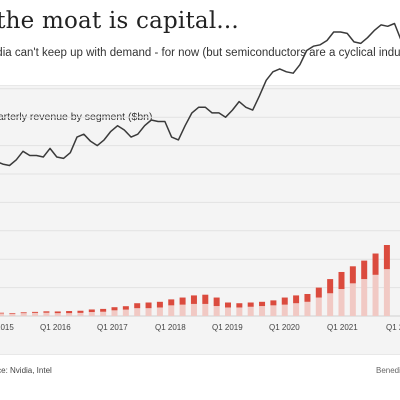 The height and width of the screenshot is (400, 400). What do you see at coordinates (284, 327) in the screenshot?
I see `x-tick-label: Q1 2020` at bounding box center [284, 327].